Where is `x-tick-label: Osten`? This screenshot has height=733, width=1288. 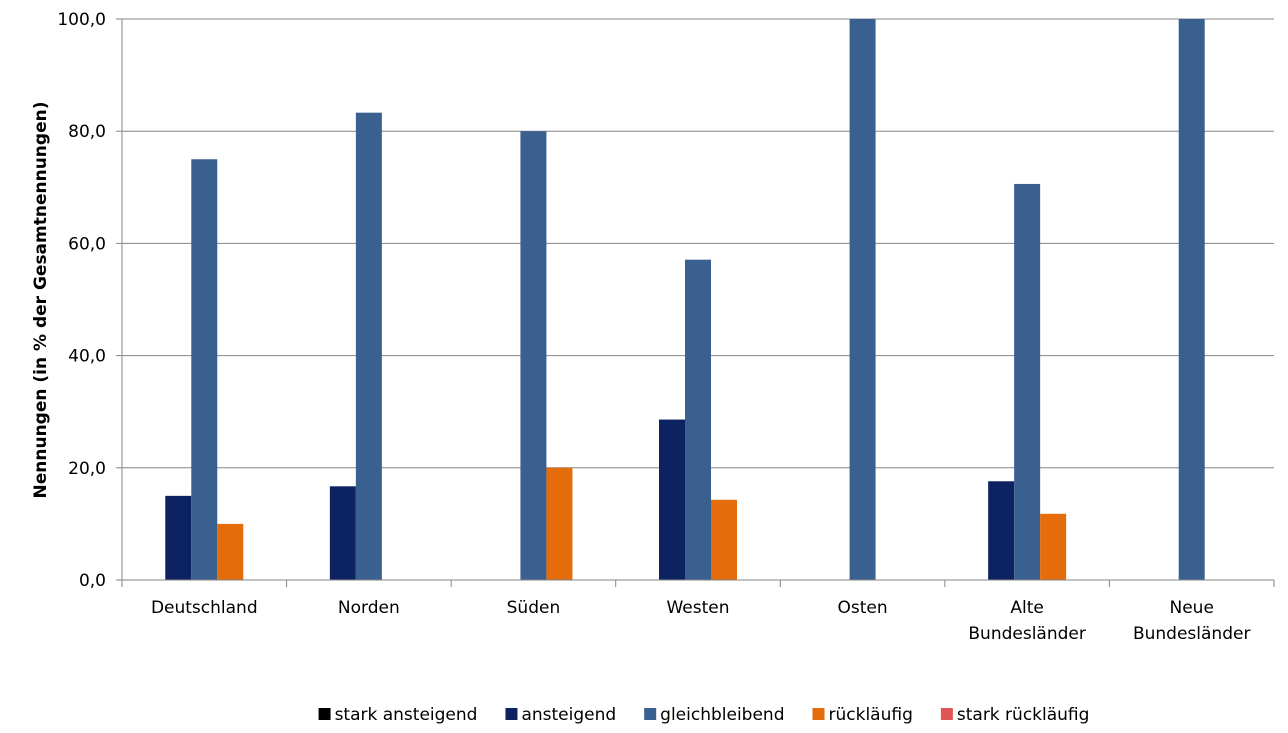
x-tick-label: Osten is located at coordinates (863, 608).